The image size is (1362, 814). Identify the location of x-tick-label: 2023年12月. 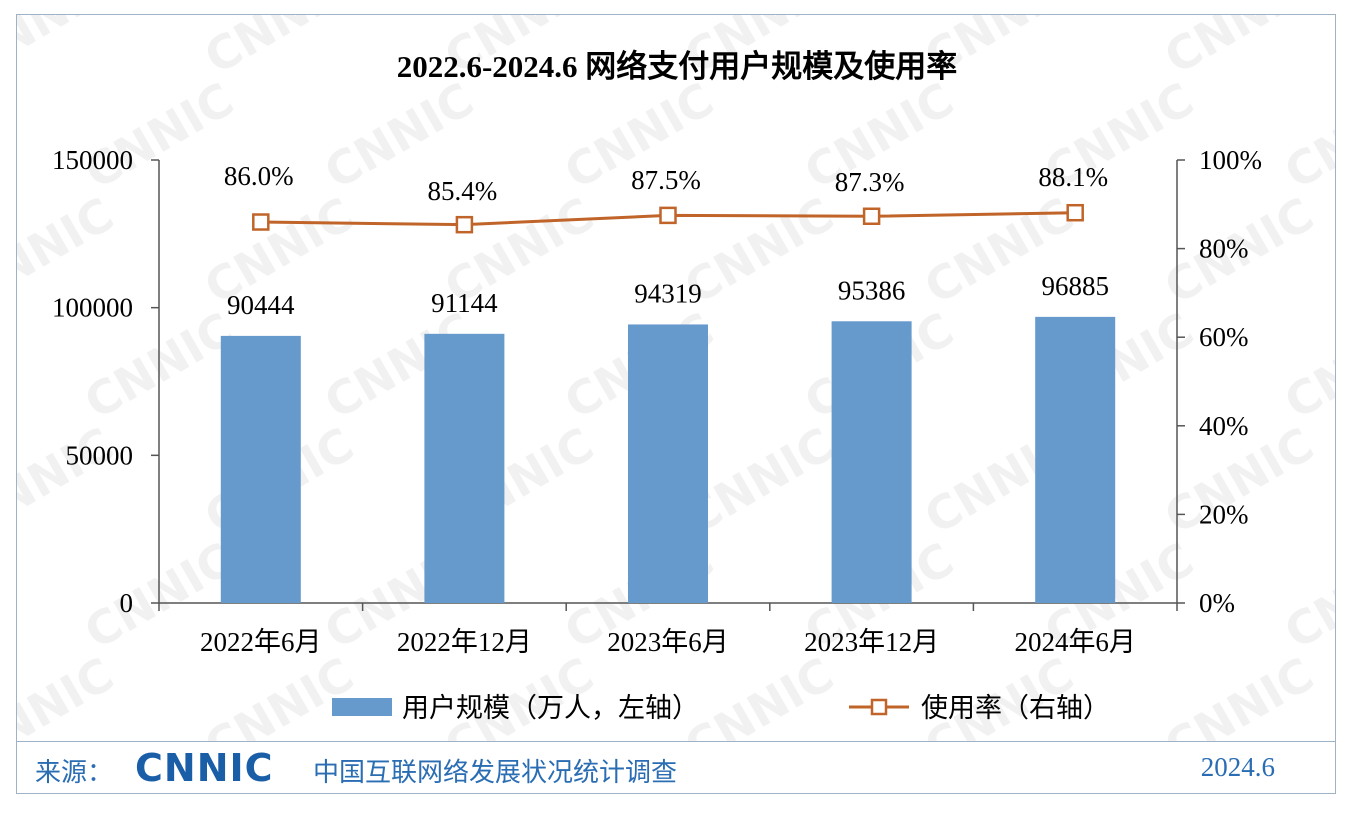
(871, 642).